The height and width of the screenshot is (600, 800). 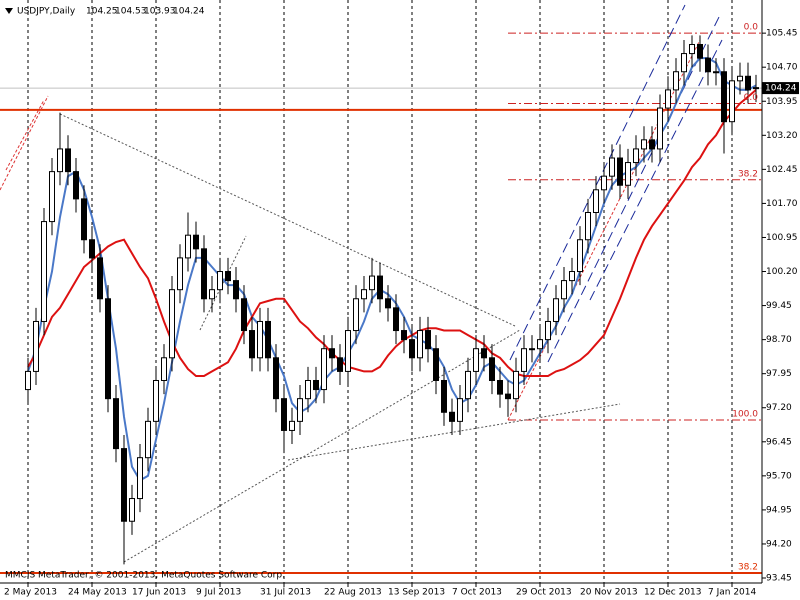 I want to click on x-tick-label: 17 Jun 2013, so click(x=159, y=593).